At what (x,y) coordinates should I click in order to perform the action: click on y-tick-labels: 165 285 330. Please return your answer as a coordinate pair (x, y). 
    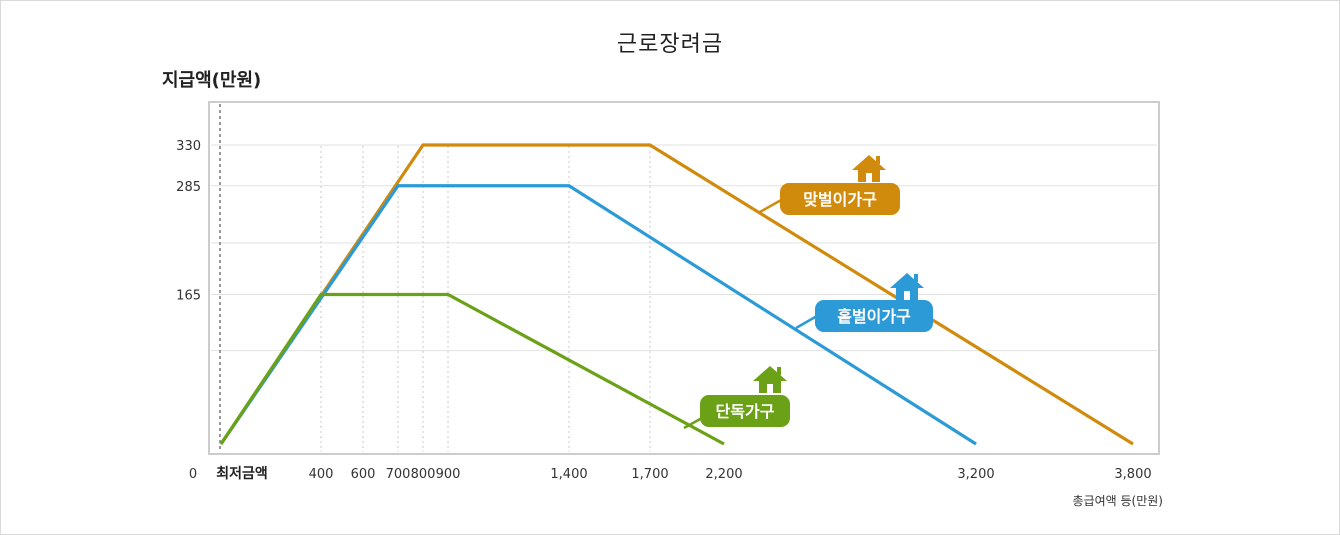
    Looking at the image, I should click on (188, 221).